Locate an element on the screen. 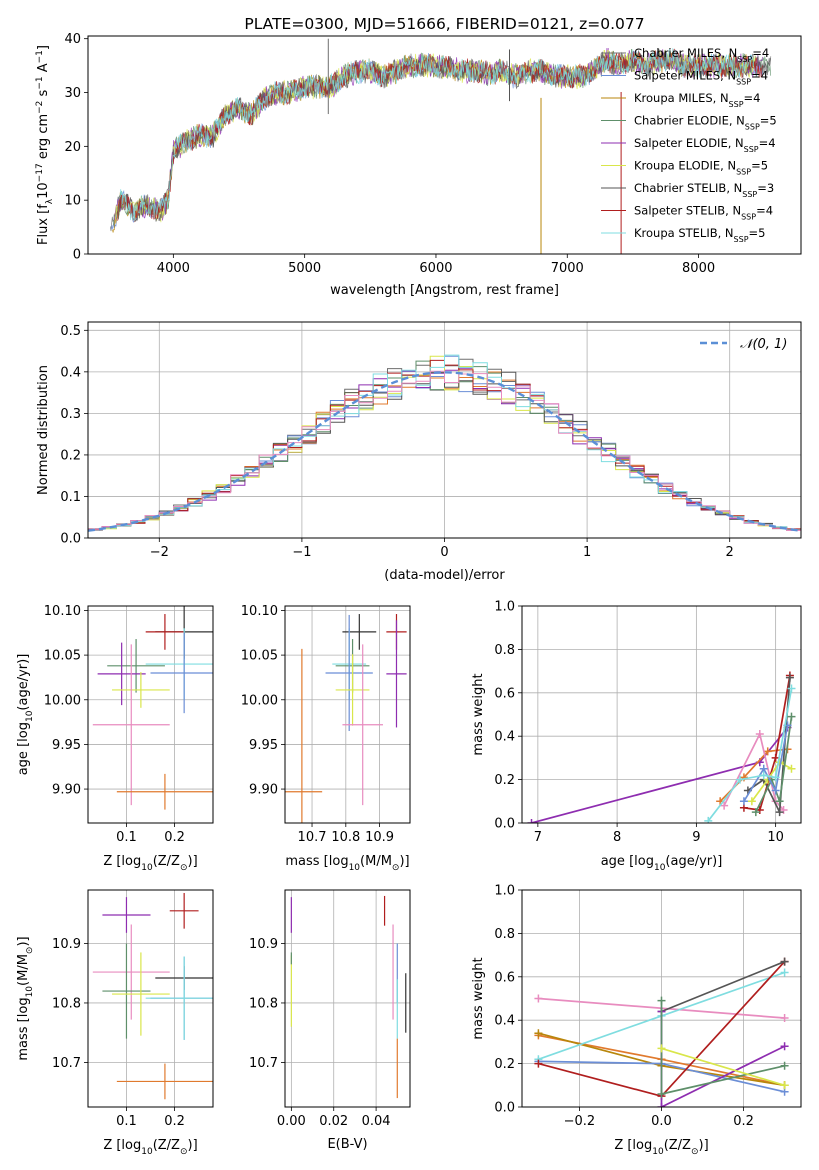 This screenshot has width=819, height=1170. x-tick-label: 0.1 is located at coordinates (126, 837).